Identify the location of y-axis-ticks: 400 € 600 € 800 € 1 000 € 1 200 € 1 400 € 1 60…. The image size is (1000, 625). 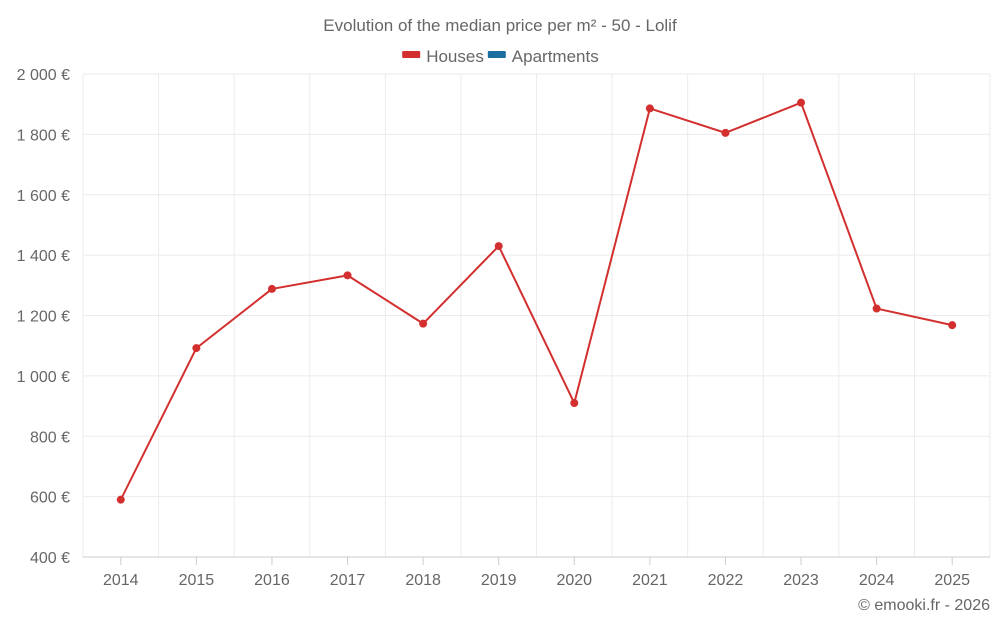
(43, 317).